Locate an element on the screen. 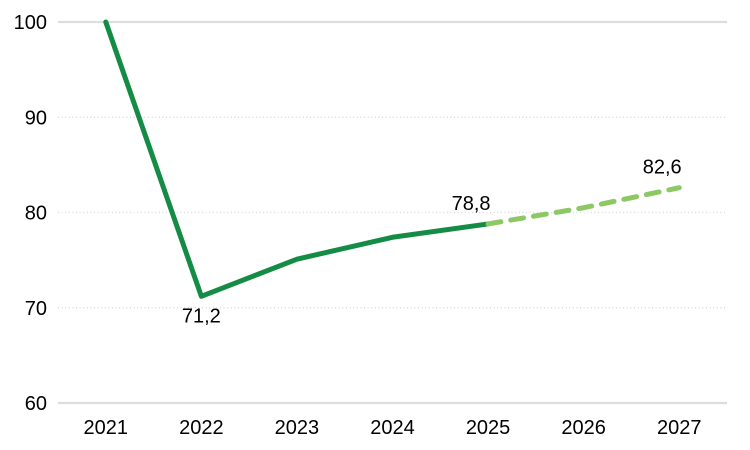  x-tick-label: 2025 is located at coordinates (488, 428).